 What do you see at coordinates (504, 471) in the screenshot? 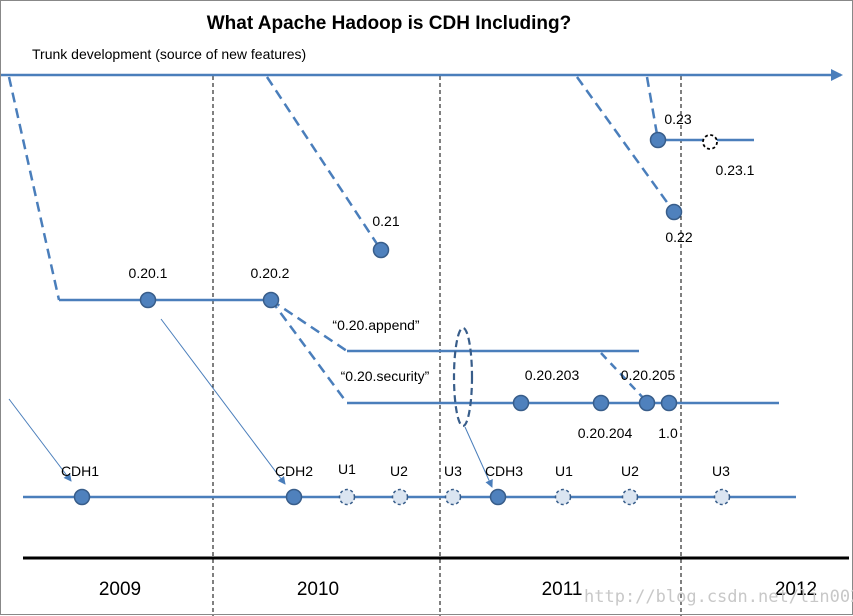
I see `label-cdh3: CDH3` at bounding box center [504, 471].